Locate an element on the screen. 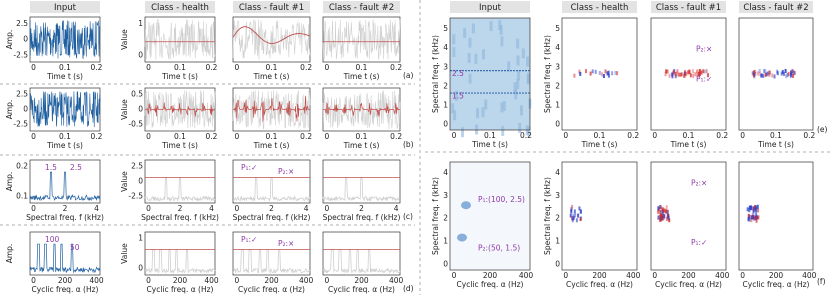 The image size is (831, 295). x-tick-label: 4 is located at coordinates (211, 208).